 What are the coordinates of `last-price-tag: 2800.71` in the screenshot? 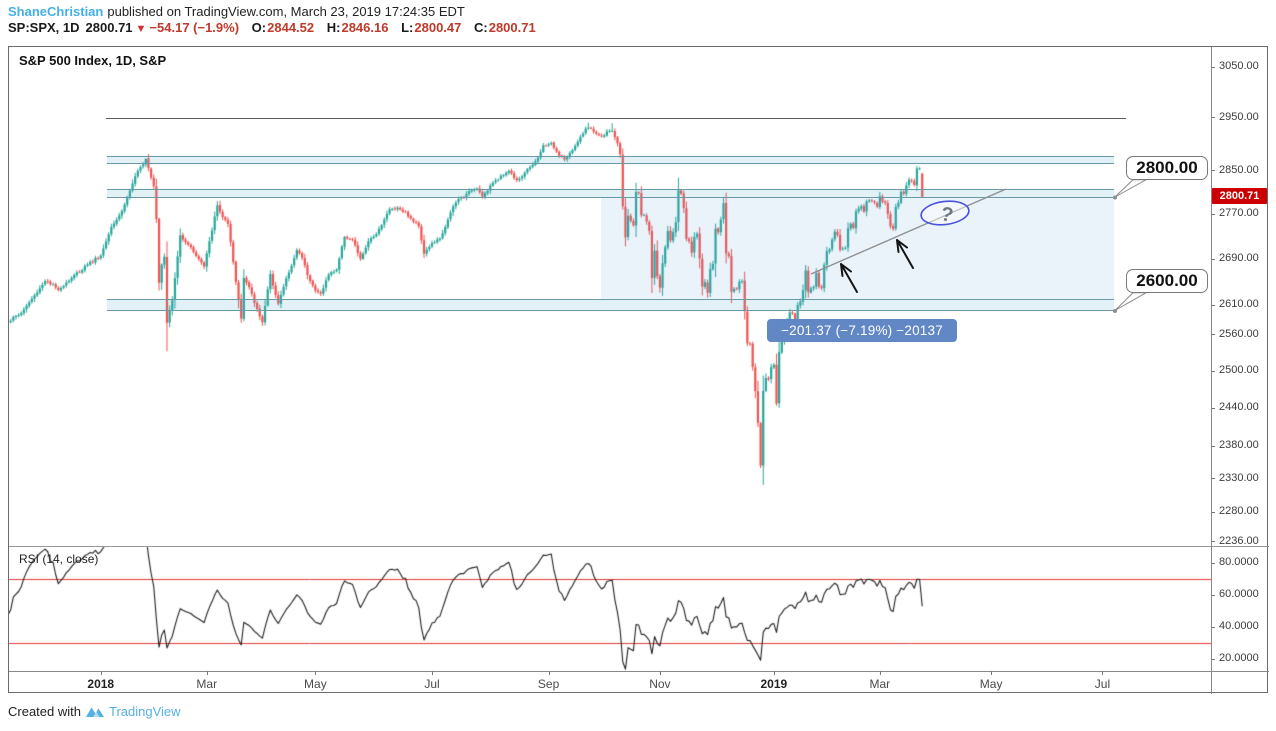 It's located at (1239, 196).